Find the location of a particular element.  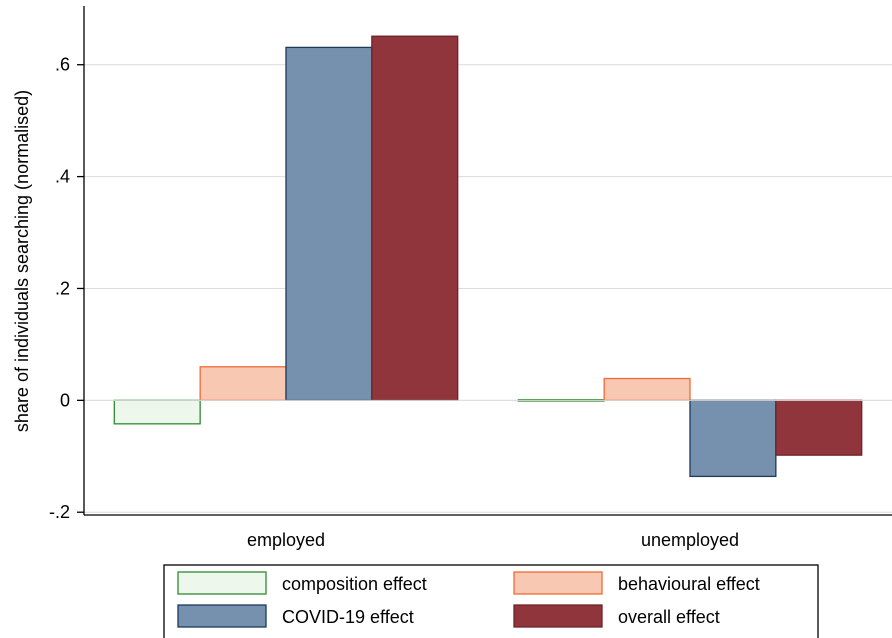

x-tick-label: employed is located at coordinates (286, 540).